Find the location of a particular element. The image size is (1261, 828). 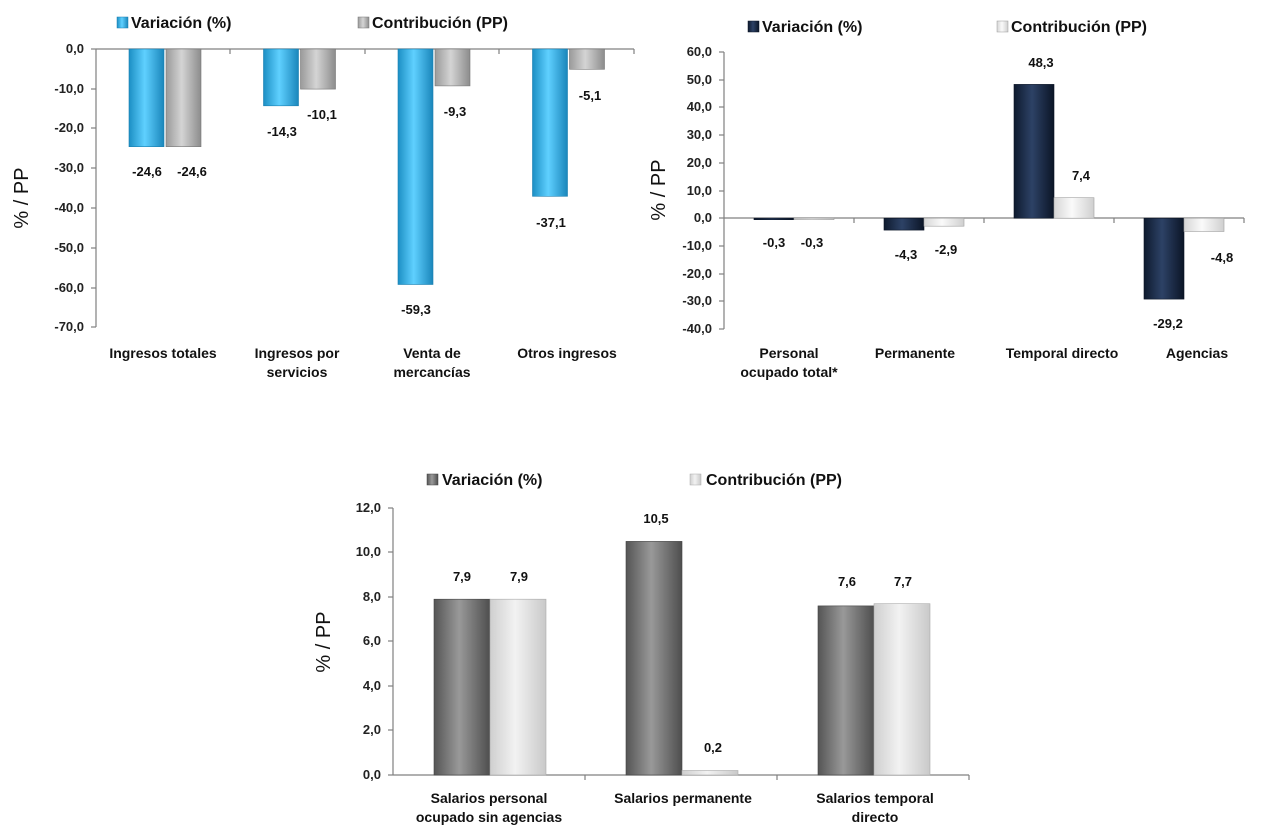

x-category-label: Salarios personal ocupado sin agencias is located at coordinates (489, 807).